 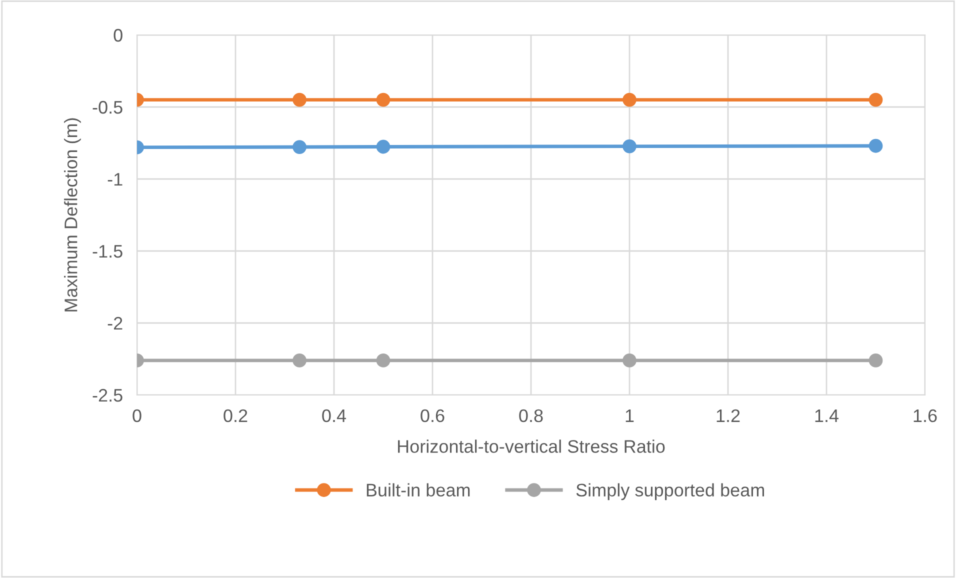 I want to click on x-tick-label: 0.8, so click(x=531, y=415).